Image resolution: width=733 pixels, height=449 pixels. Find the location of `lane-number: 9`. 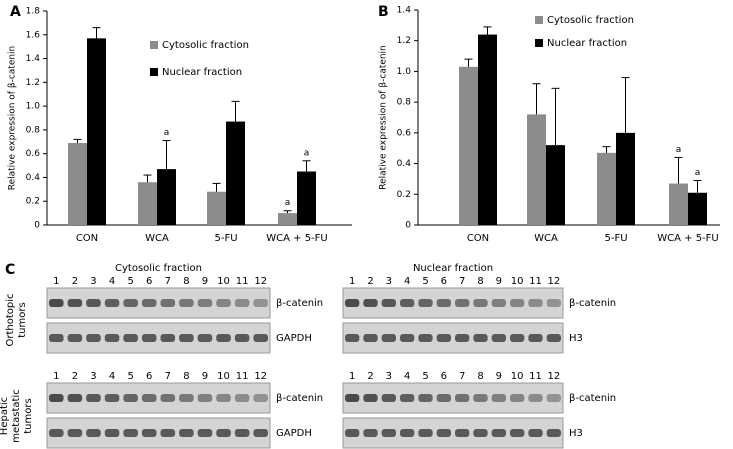

lane-number: 9 is located at coordinates (499, 376).